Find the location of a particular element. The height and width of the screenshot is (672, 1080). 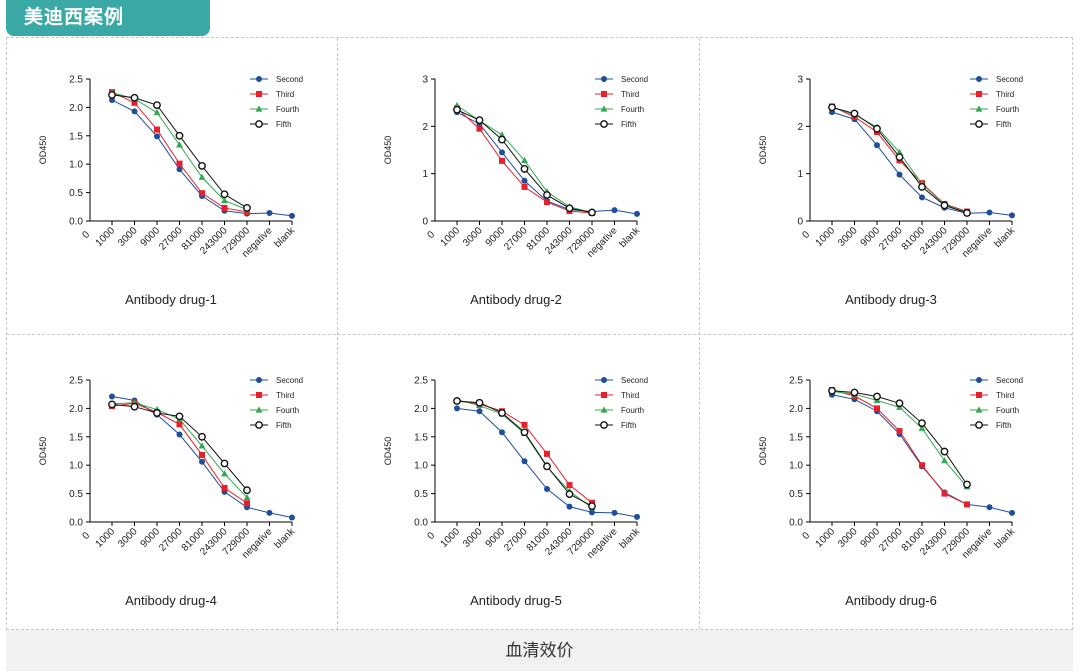

y-tick-label: 1.0 is located at coordinates (421, 466).